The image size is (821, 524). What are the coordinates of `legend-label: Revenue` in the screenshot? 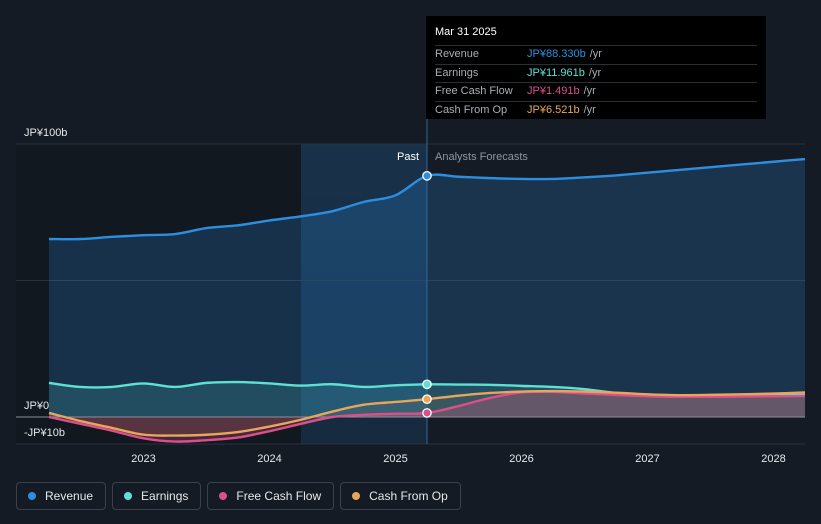 It's located at (69, 496).